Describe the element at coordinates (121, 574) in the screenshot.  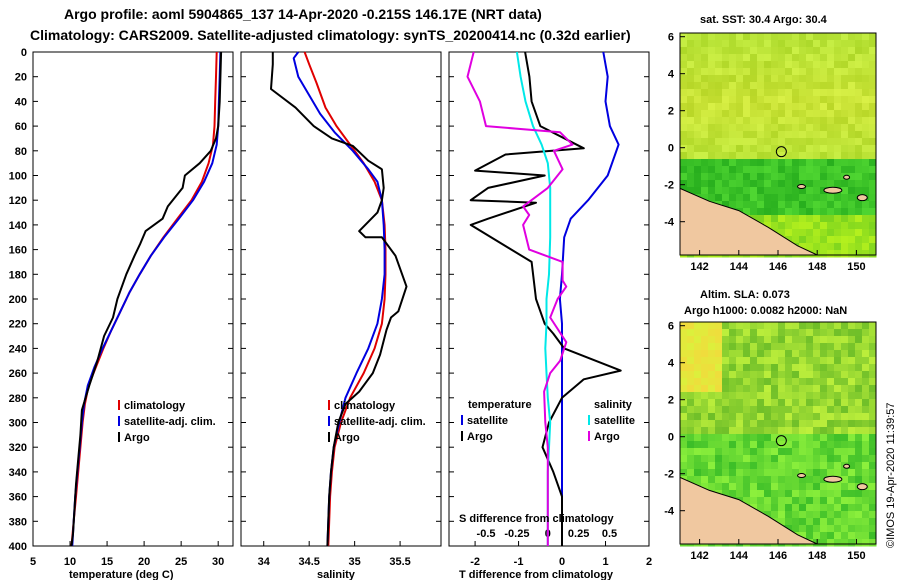
I see `temperature-xlabel: temperature (deg C)` at that location.